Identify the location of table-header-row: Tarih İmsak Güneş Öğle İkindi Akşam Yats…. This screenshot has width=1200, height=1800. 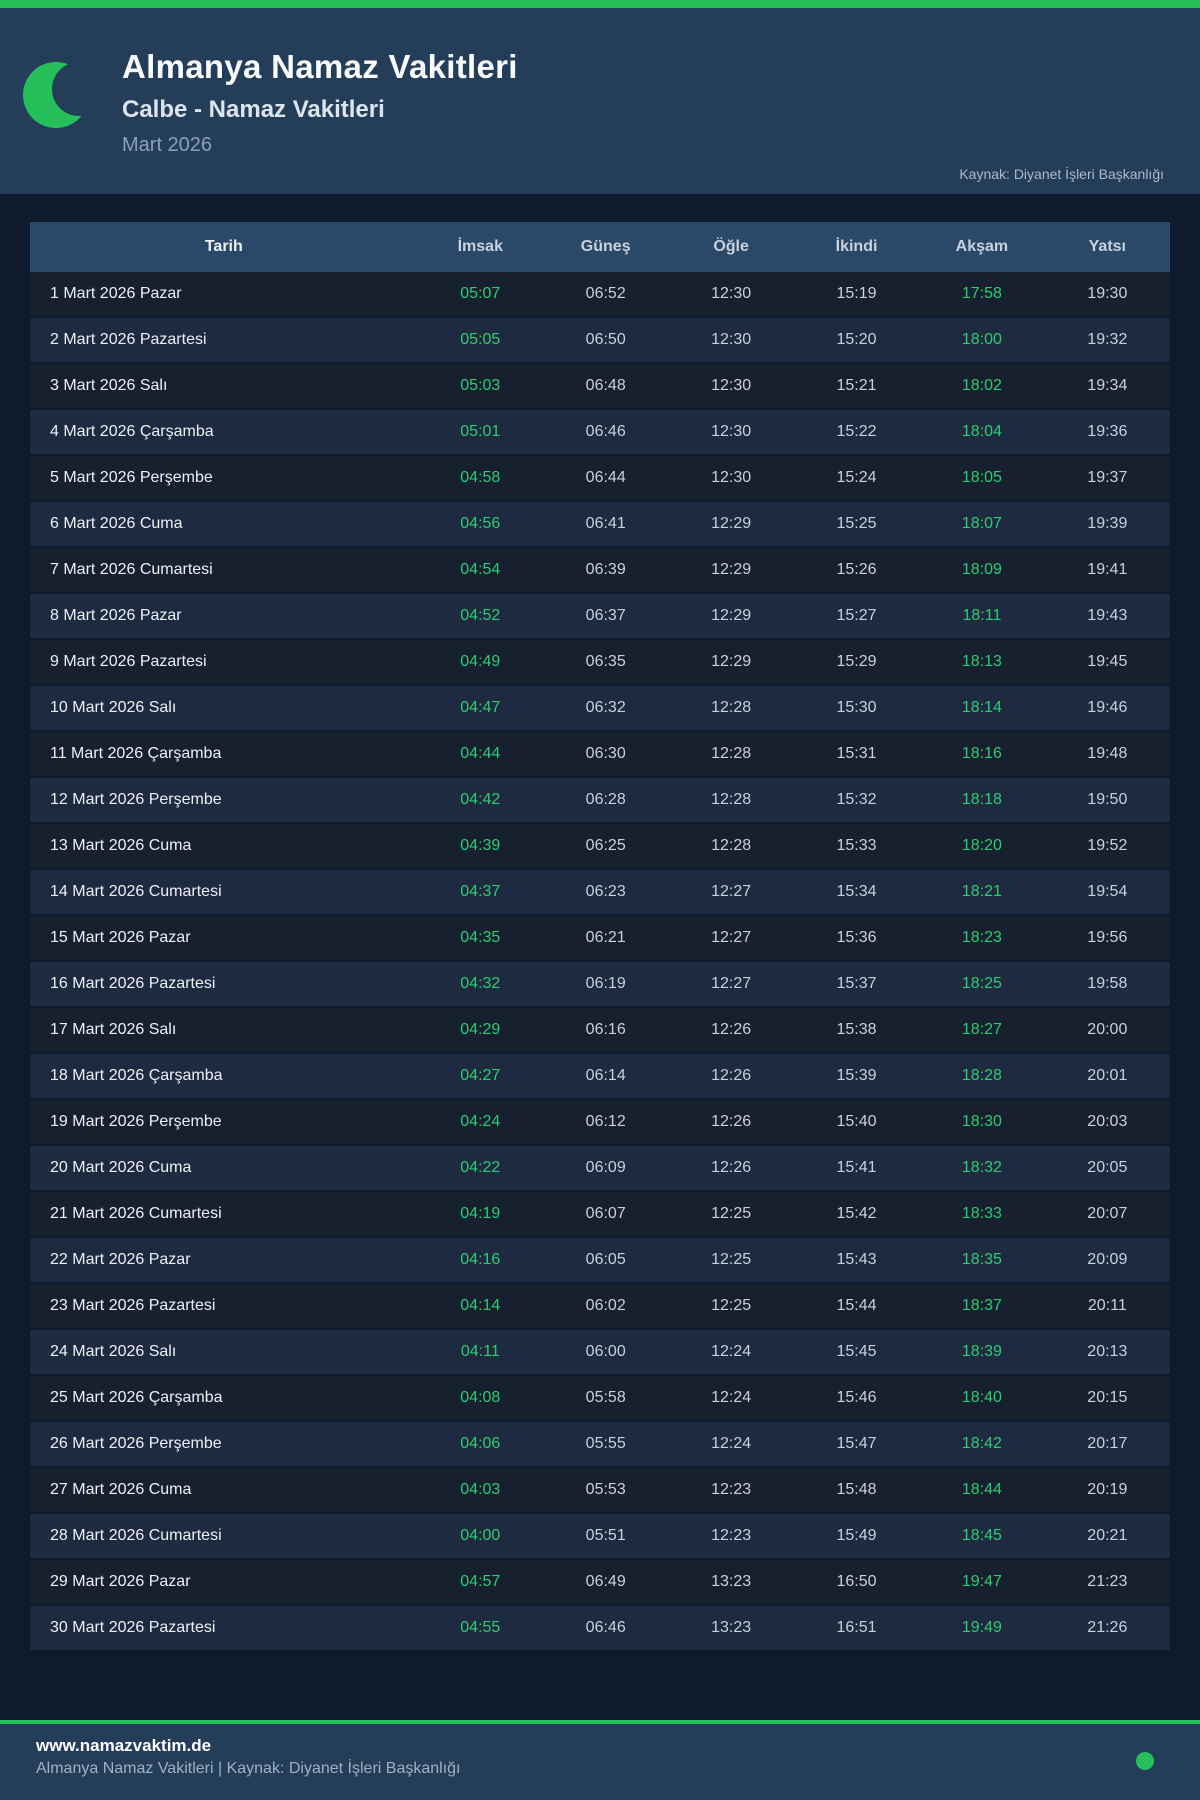
(600, 247).